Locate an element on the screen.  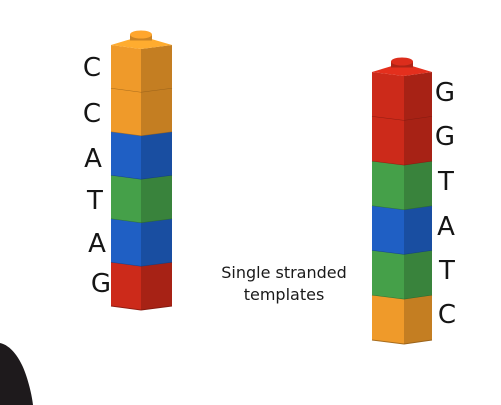
left-base-label-5: A is located at coordinates (97, 244).